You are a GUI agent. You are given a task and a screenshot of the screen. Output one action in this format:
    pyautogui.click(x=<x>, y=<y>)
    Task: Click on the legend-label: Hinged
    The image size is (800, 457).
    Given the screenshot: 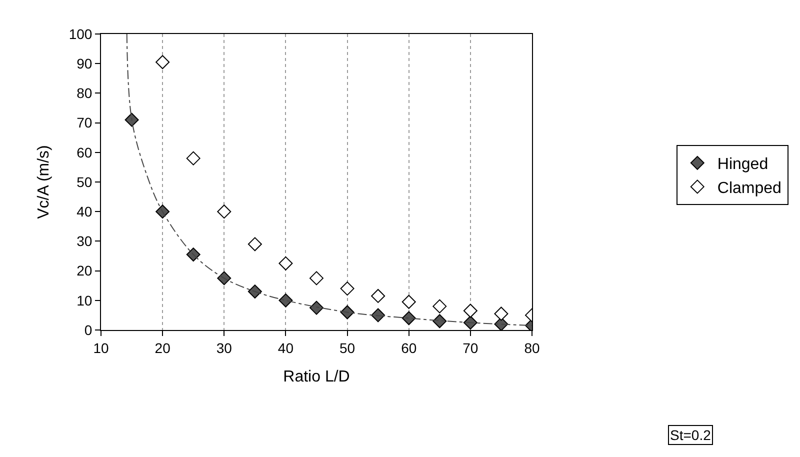 What is the action you would take?
    pyautogui.click(x=742, y=165)
    